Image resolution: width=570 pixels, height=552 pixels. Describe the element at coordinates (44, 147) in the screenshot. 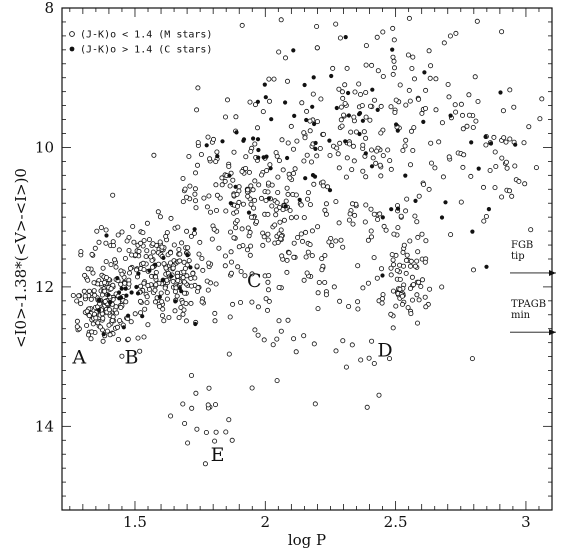

I see `y-tick-label: 10` at that location.